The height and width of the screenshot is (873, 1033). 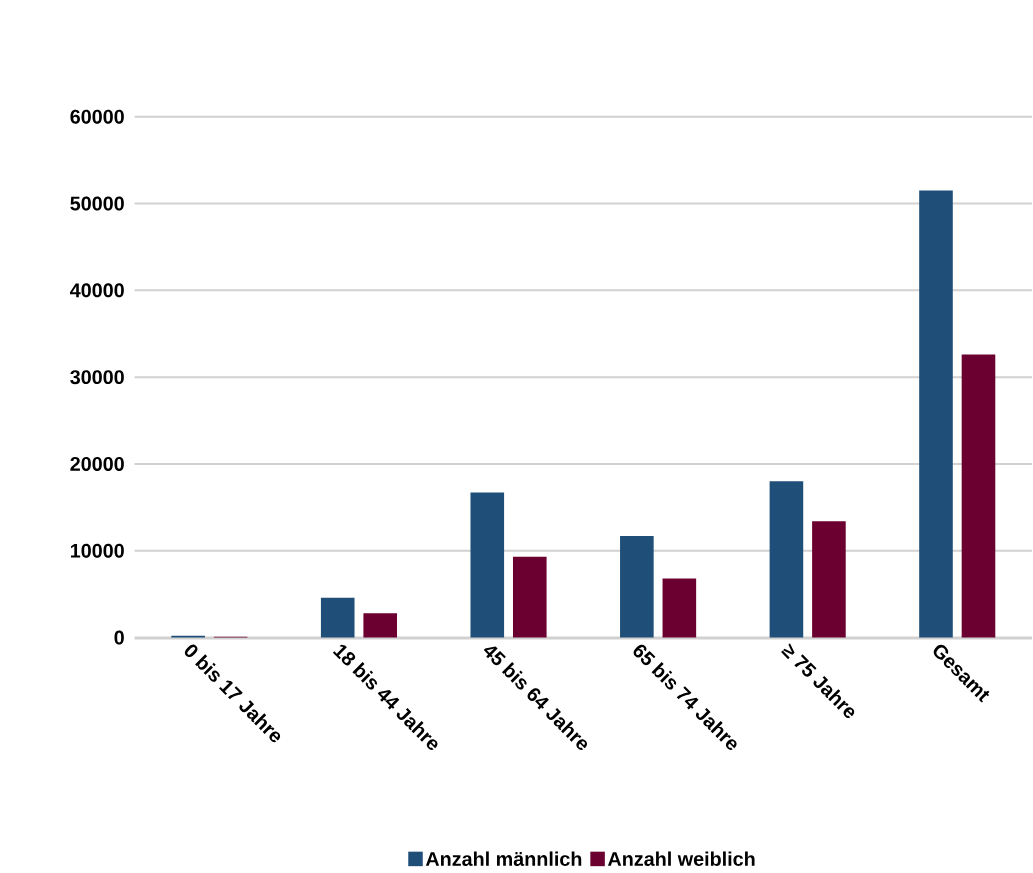 What do you see at coordinates (681, 858) in the screenshot?
I see `legend-label: Anzahl weiblich` at bounding box center [681, 858].